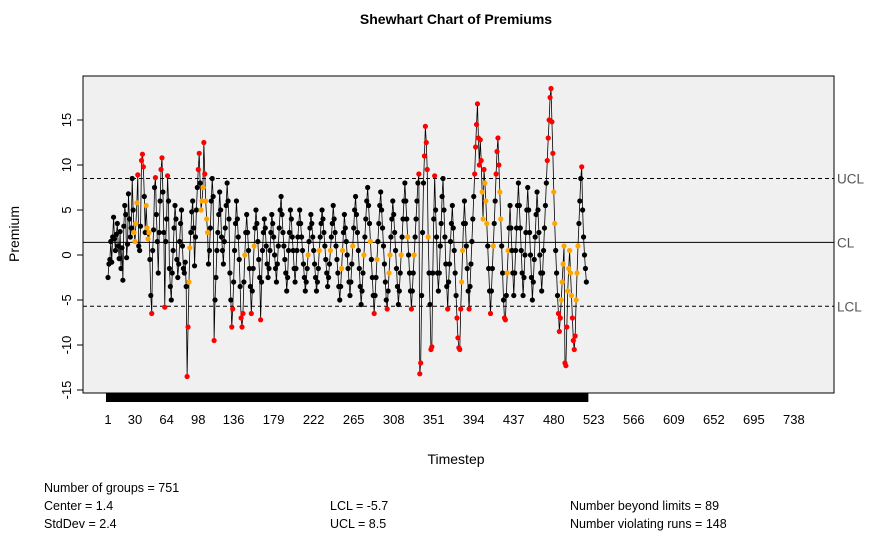  Describe the element at coordinates (80, 524) in the screenshot. I see `stat-stddev: StdDev = 2.4` at that location.